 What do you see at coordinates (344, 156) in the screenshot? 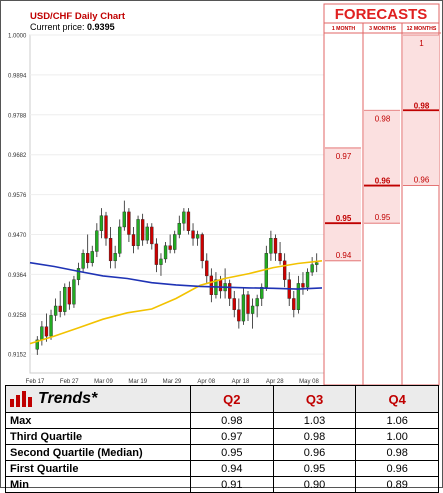
I see `forecast-max-label: 0.97` at bounding box center [344, 156].